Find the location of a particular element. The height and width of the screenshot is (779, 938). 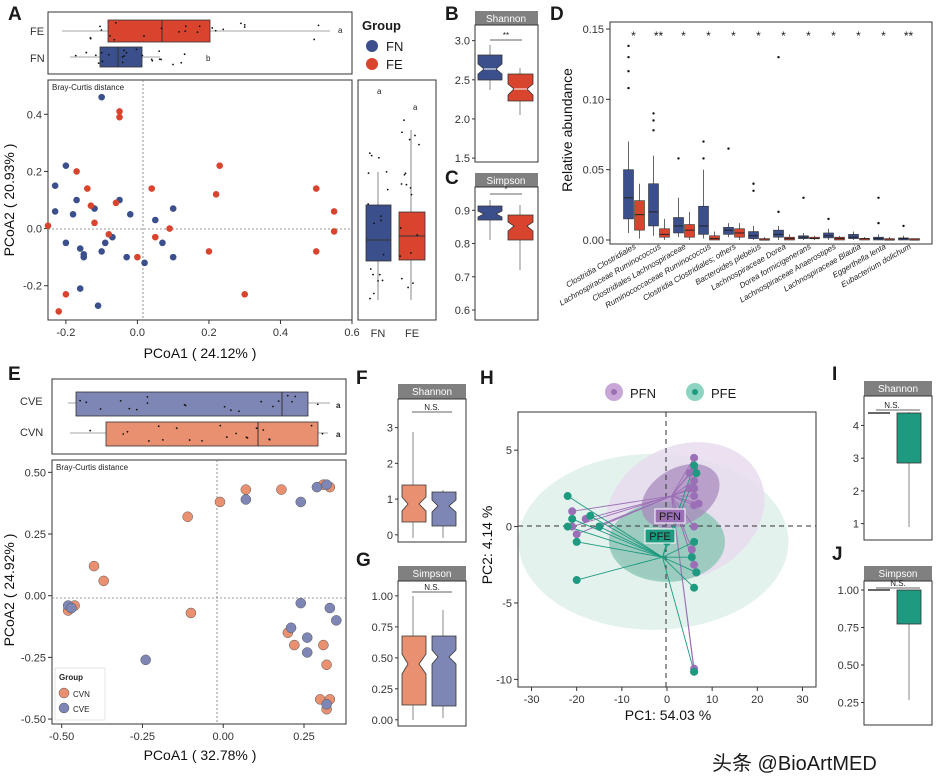

h-xtick-label: 10 is located at coordinates (712, 700).